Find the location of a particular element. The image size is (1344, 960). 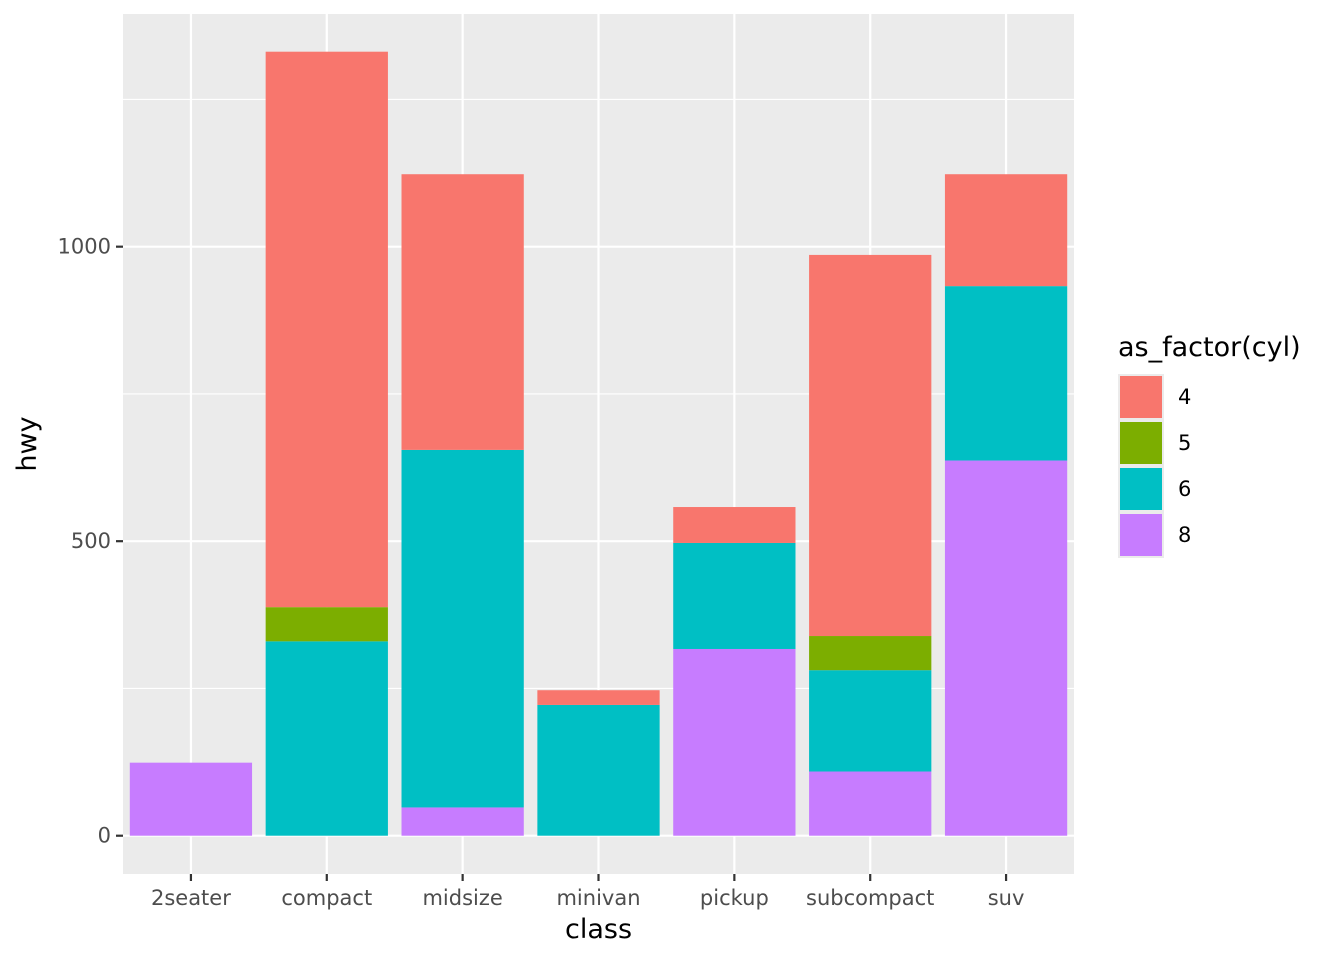

legend-label: 4 is located at coordinates (1184, 397).